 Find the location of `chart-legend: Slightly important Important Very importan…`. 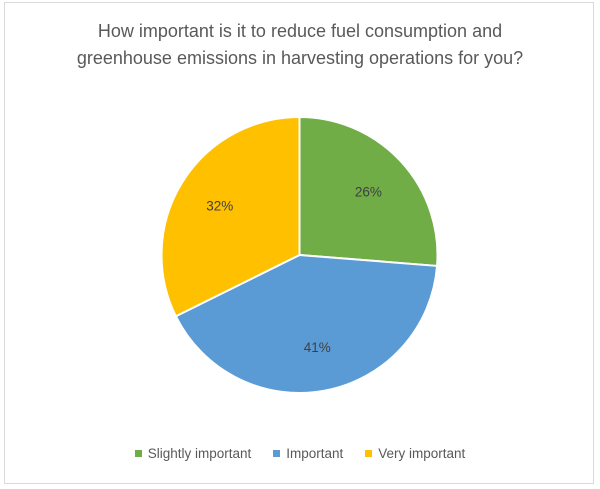

chart-legend: Slightly important Important Very importan… is located at coordinates (300, 453).